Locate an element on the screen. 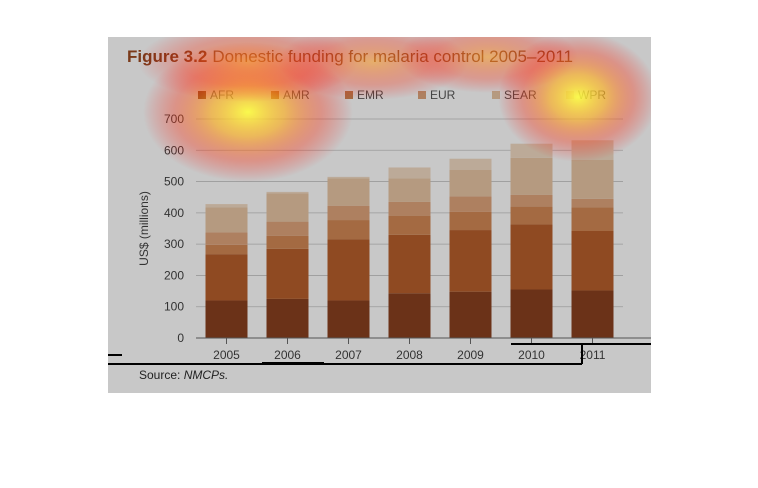 The width and height of the screenshot is (758, 488). x-tick-label: 2011 is located at coordinates (593, 355).